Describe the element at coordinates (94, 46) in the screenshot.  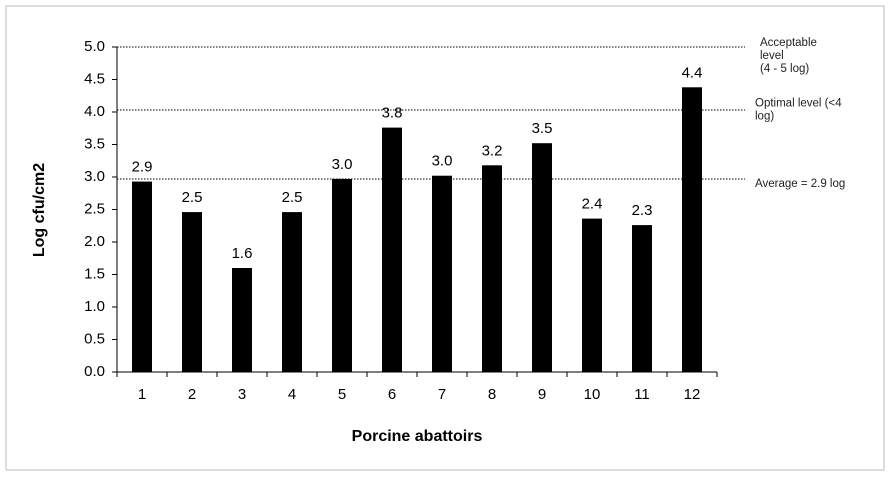
I see `y-tick-label: 5.0` at that location.